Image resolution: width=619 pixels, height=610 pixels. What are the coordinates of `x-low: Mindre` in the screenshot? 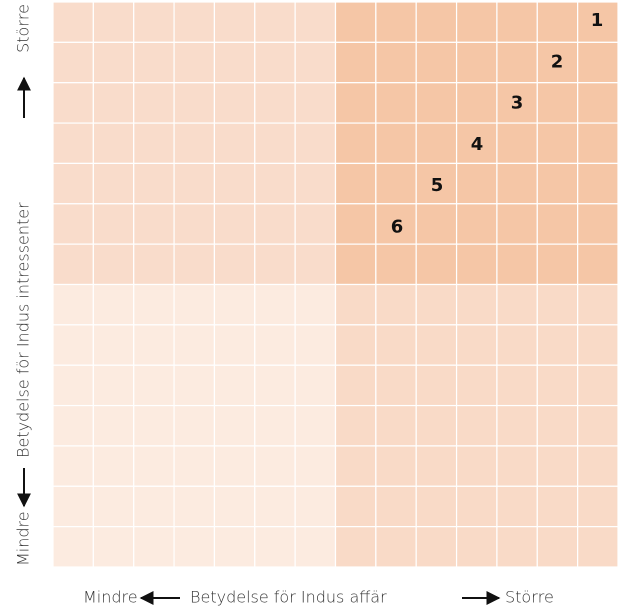 It's located at (110, 597).